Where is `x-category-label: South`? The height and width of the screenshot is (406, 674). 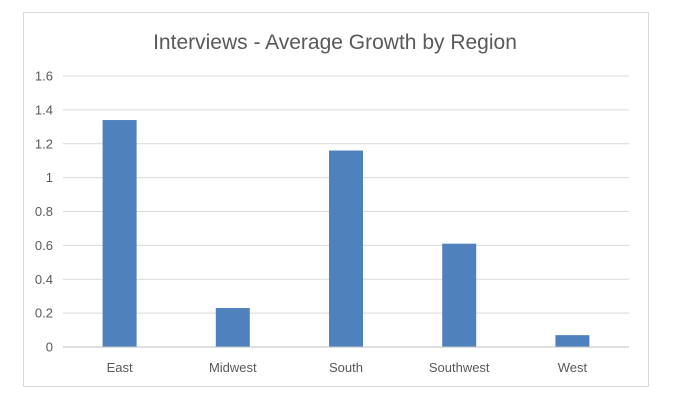
x-category-label: South is located at coordinates (346, 367).